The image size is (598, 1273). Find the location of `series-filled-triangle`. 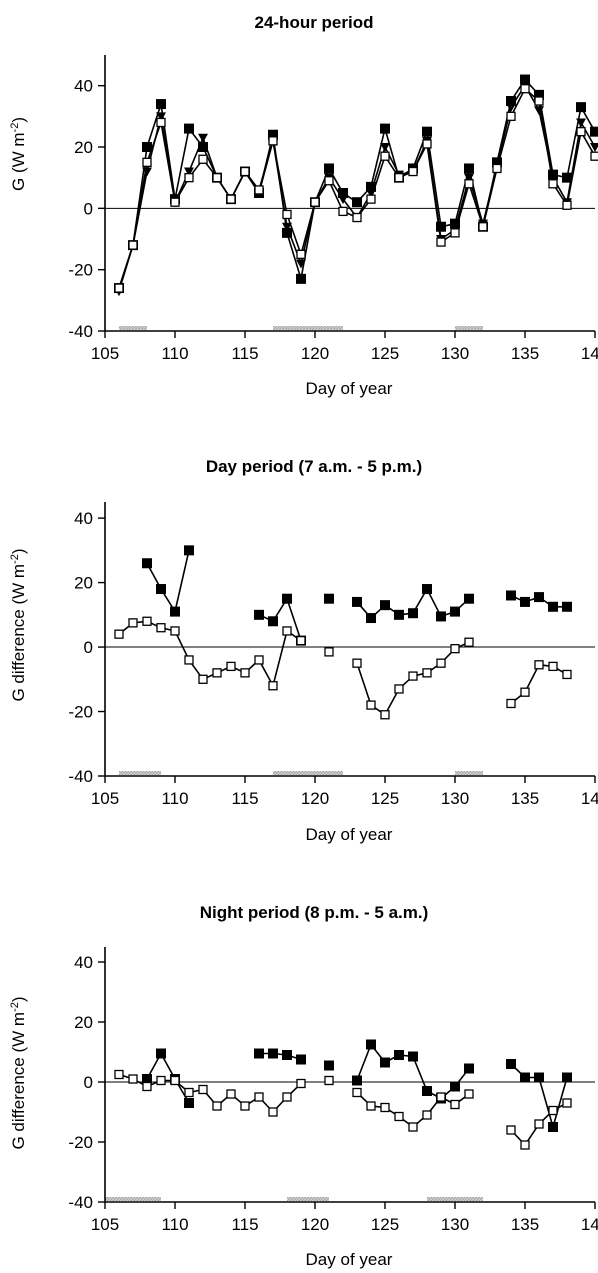

series-filled-triangle is located at coordinates (356, 189).